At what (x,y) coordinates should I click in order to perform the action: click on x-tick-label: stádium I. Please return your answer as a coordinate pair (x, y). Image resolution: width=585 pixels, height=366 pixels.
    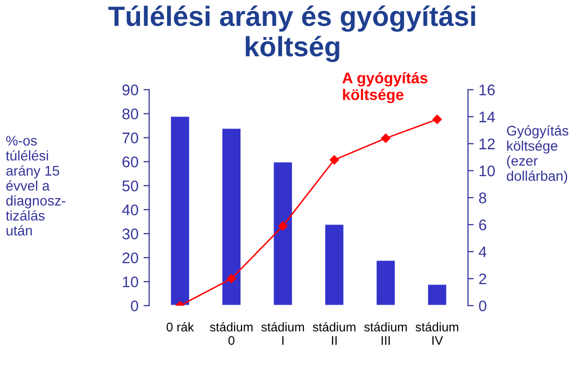
    Looking at the image, I should click on (282, 333).